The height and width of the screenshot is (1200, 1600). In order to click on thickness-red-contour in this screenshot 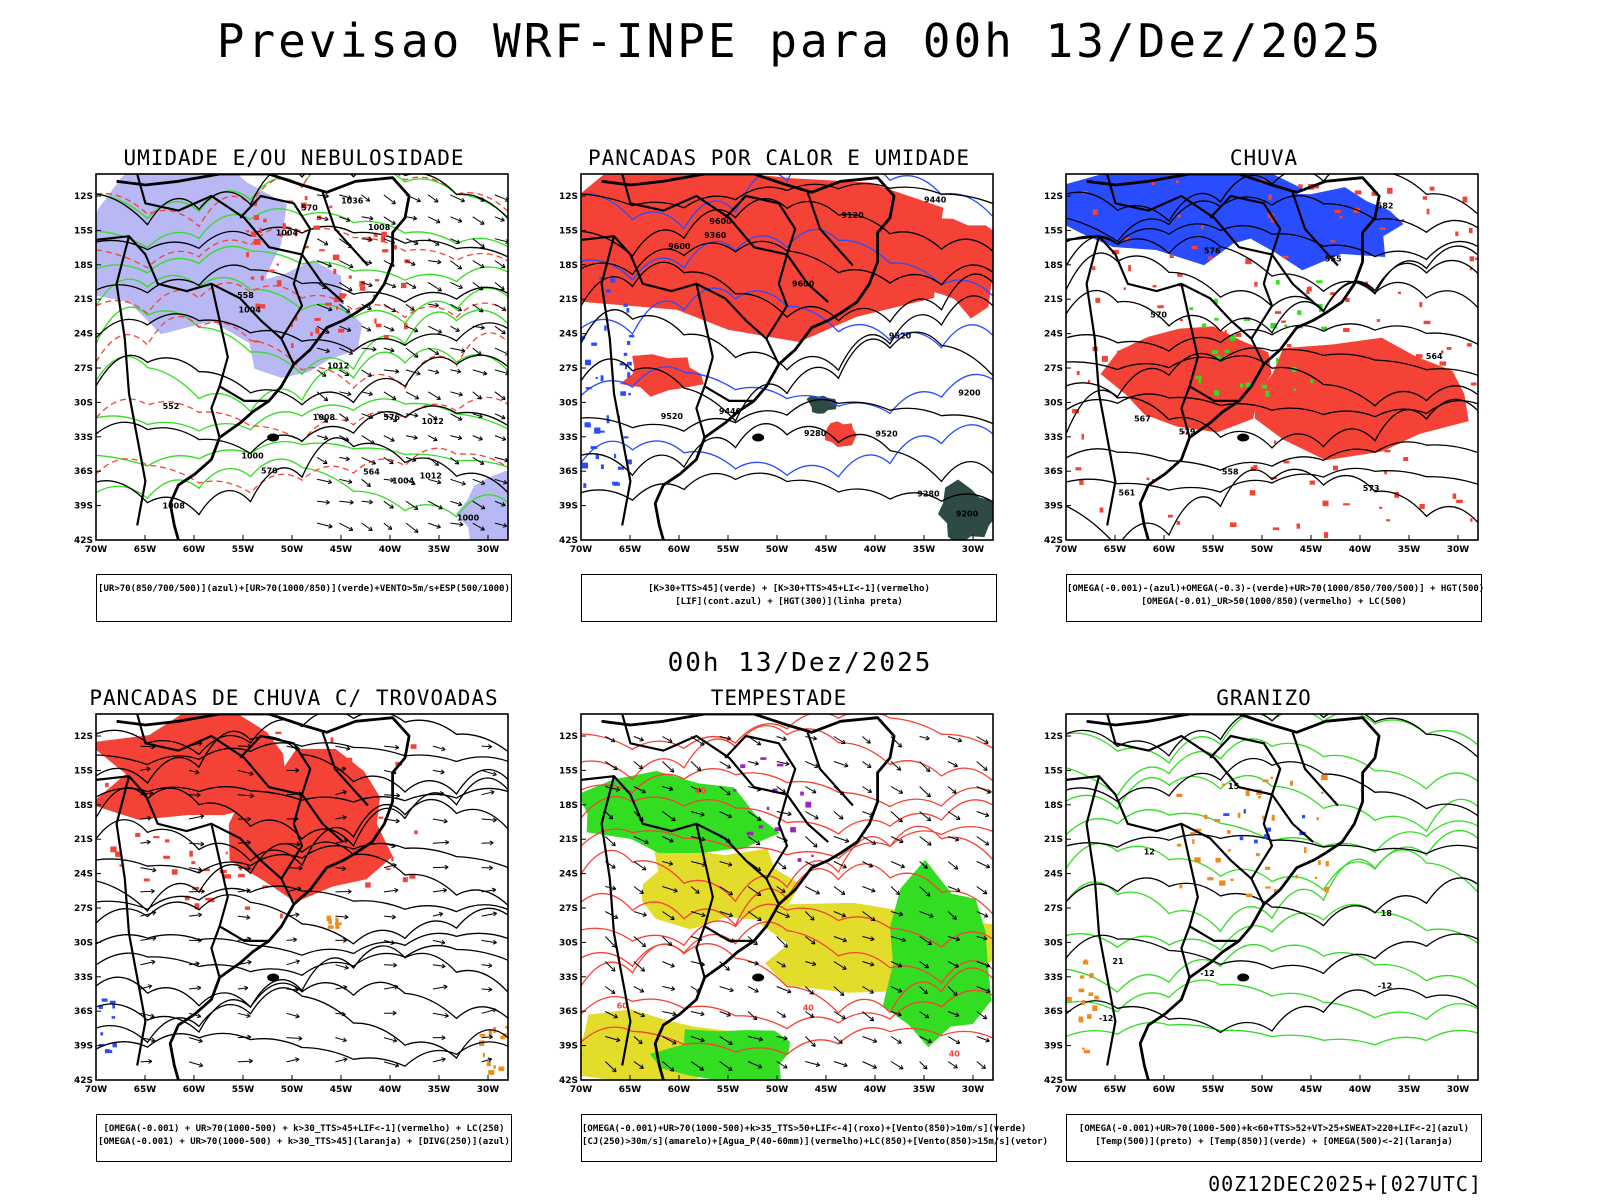, I will do `click(302, 201)`.